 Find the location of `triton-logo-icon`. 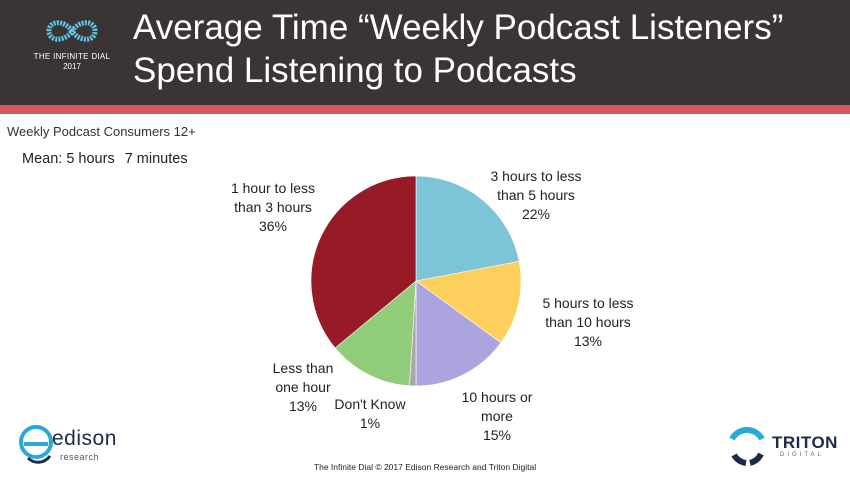

triton-logo-icon is located at coordinates (747, 446).